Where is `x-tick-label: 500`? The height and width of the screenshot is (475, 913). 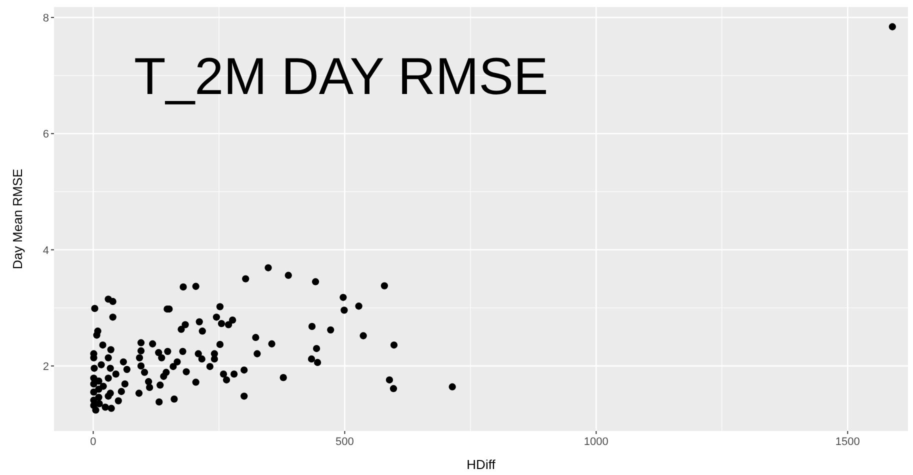 x-tick-label: 500 is located at coordinates (345, 442).